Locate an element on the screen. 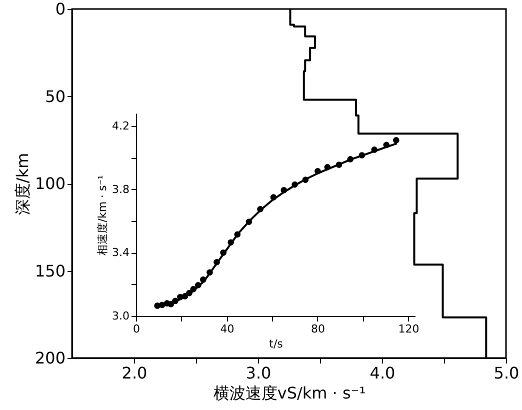 This screenshot has width=522, height=410. x-tick-label: 80 is located at coordinates (317, 329).